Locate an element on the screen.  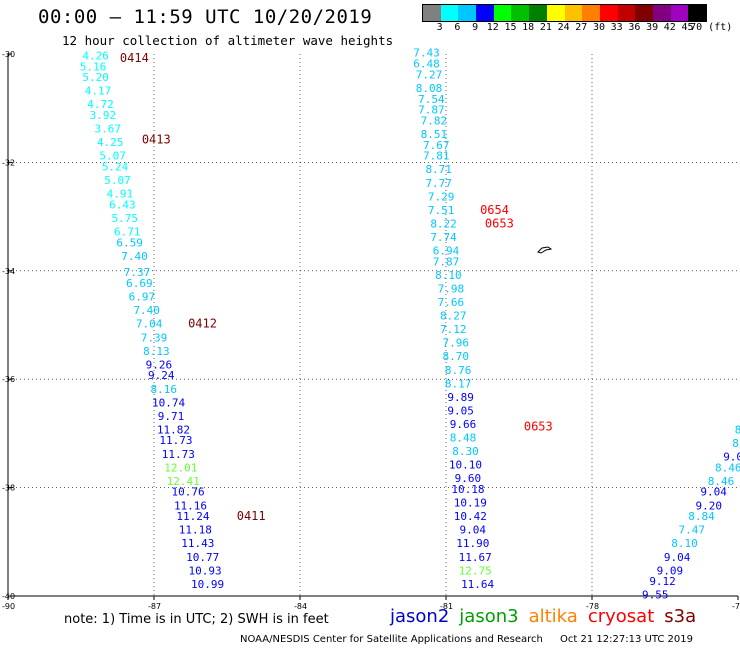
swh-label: 5.24 is located at coordinates (115, 167).